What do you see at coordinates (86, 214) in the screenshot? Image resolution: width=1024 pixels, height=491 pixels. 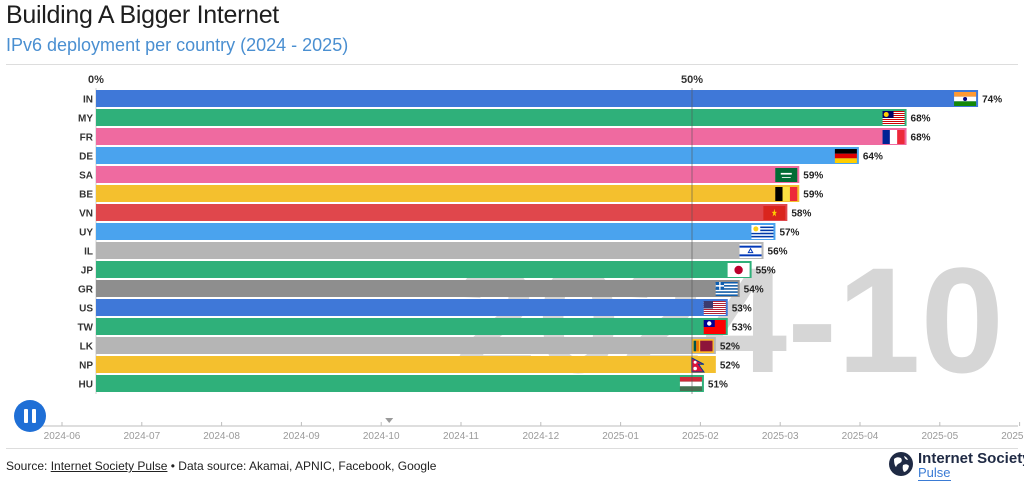 I see `bar-category-label: VN` at bounding box center [86, 214].